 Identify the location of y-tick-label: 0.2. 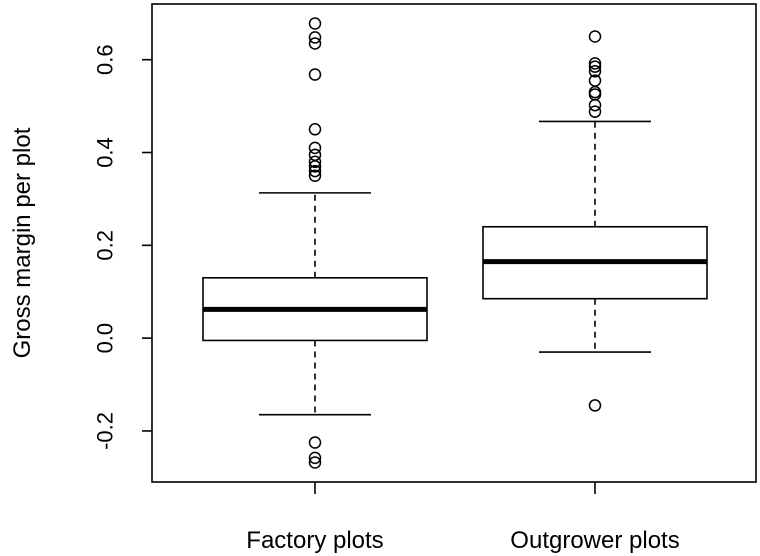
(105, 245).